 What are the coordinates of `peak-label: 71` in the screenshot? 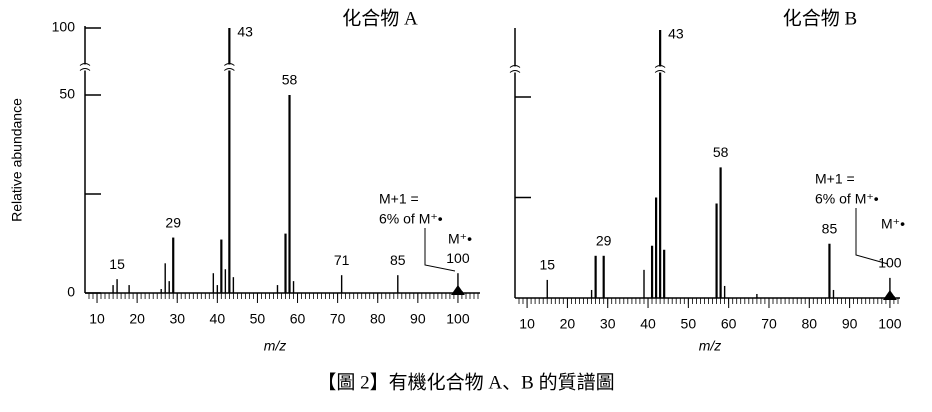 It's located at (342, 260).